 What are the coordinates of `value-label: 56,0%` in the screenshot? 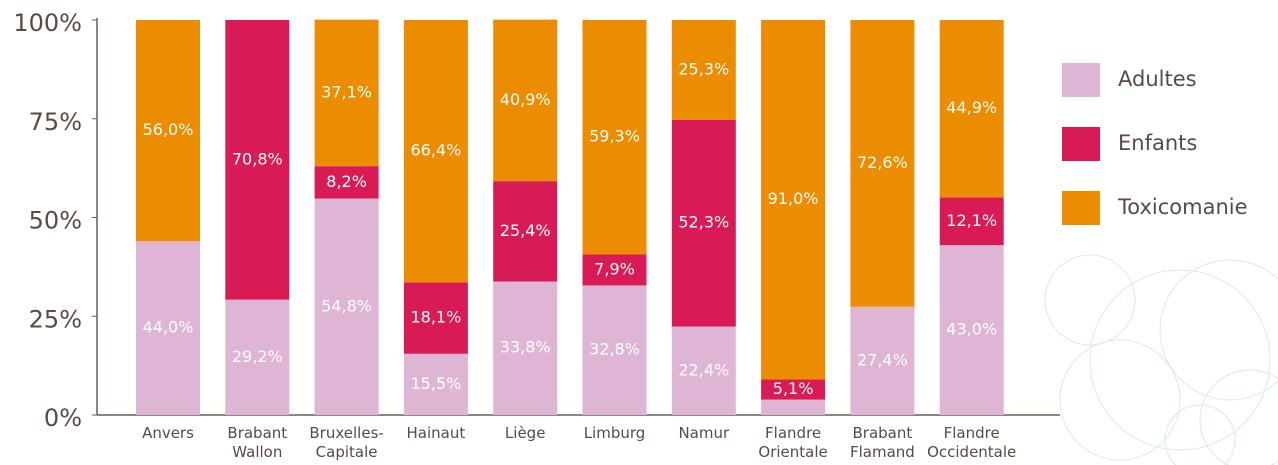 It's located at (168, 129).